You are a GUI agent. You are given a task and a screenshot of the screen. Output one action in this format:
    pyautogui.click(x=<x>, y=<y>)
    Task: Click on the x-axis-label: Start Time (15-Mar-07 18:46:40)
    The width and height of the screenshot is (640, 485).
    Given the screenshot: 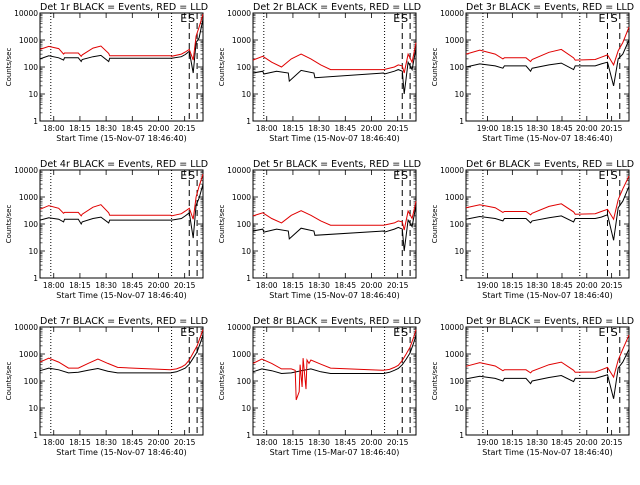 What is the action you would take?
    pyautogui.click(x=335, y=452)
    